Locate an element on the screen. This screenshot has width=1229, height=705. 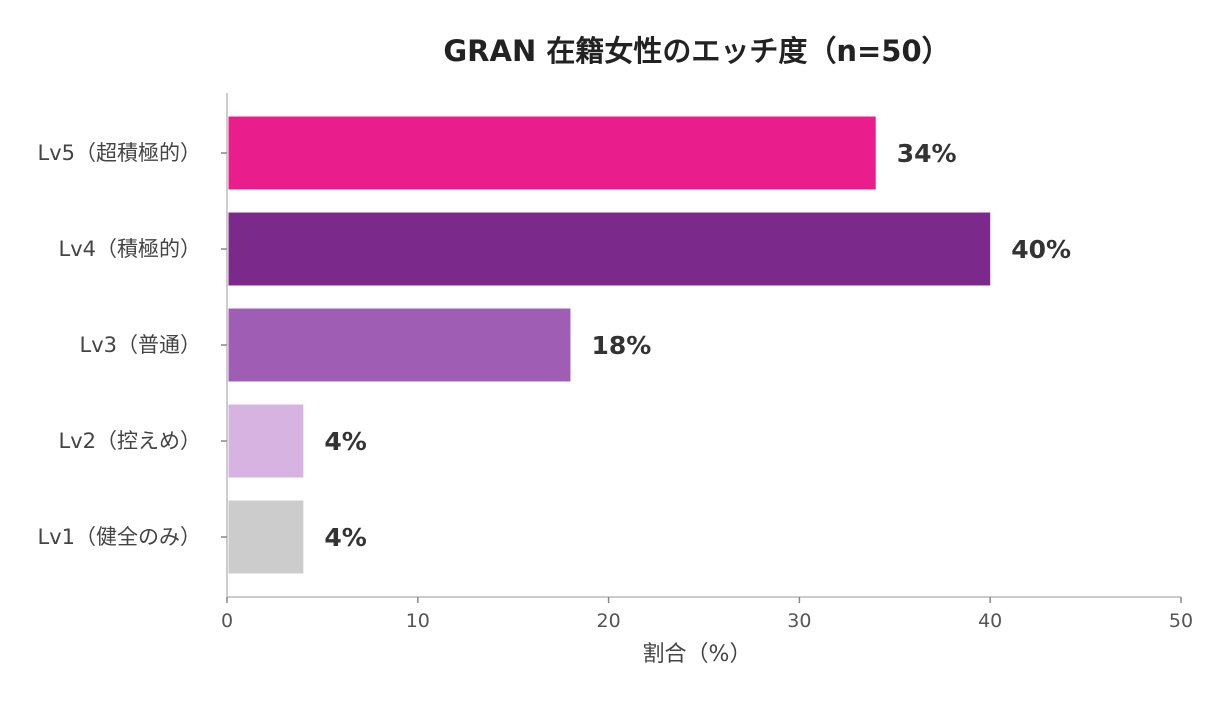
data-label-3: 18% is located at coordinates (621, 345).